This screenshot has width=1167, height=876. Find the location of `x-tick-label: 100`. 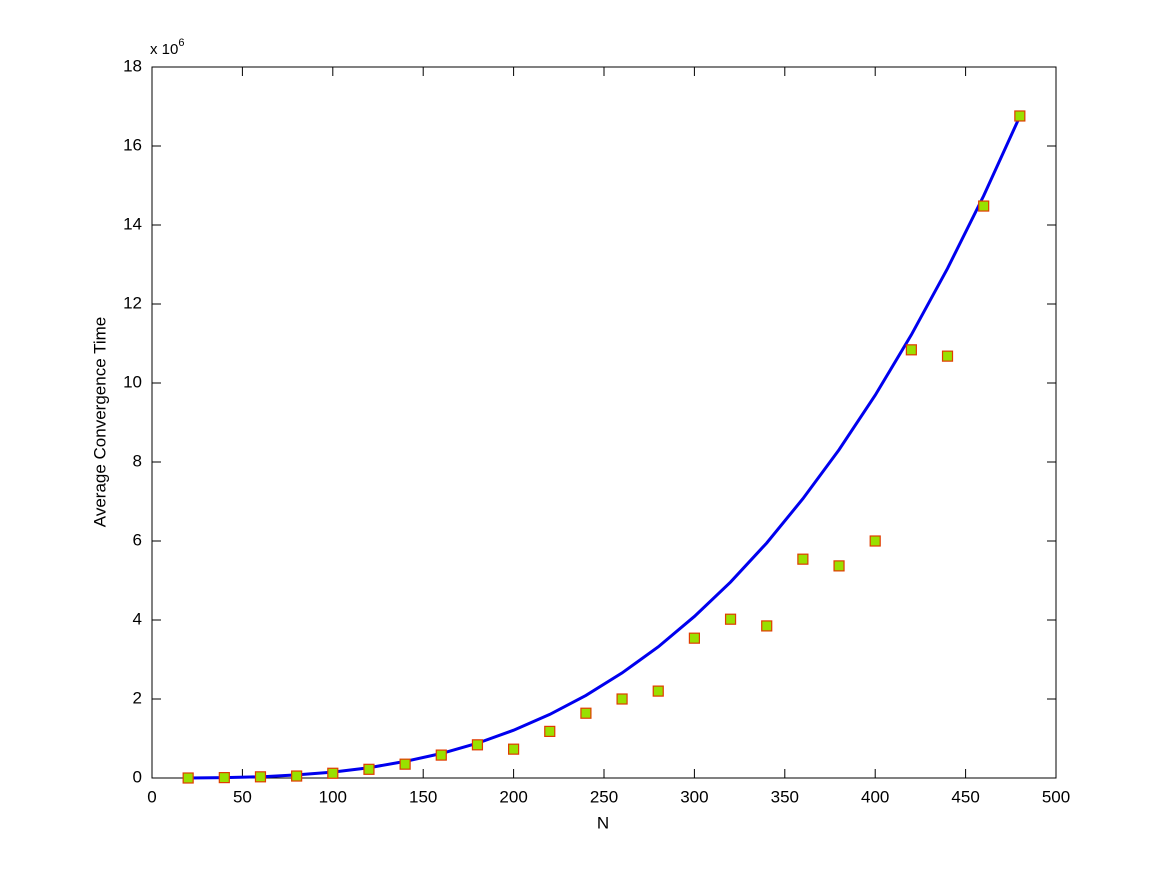

x-tick-label: 100 is located at coordinates (333, 796).